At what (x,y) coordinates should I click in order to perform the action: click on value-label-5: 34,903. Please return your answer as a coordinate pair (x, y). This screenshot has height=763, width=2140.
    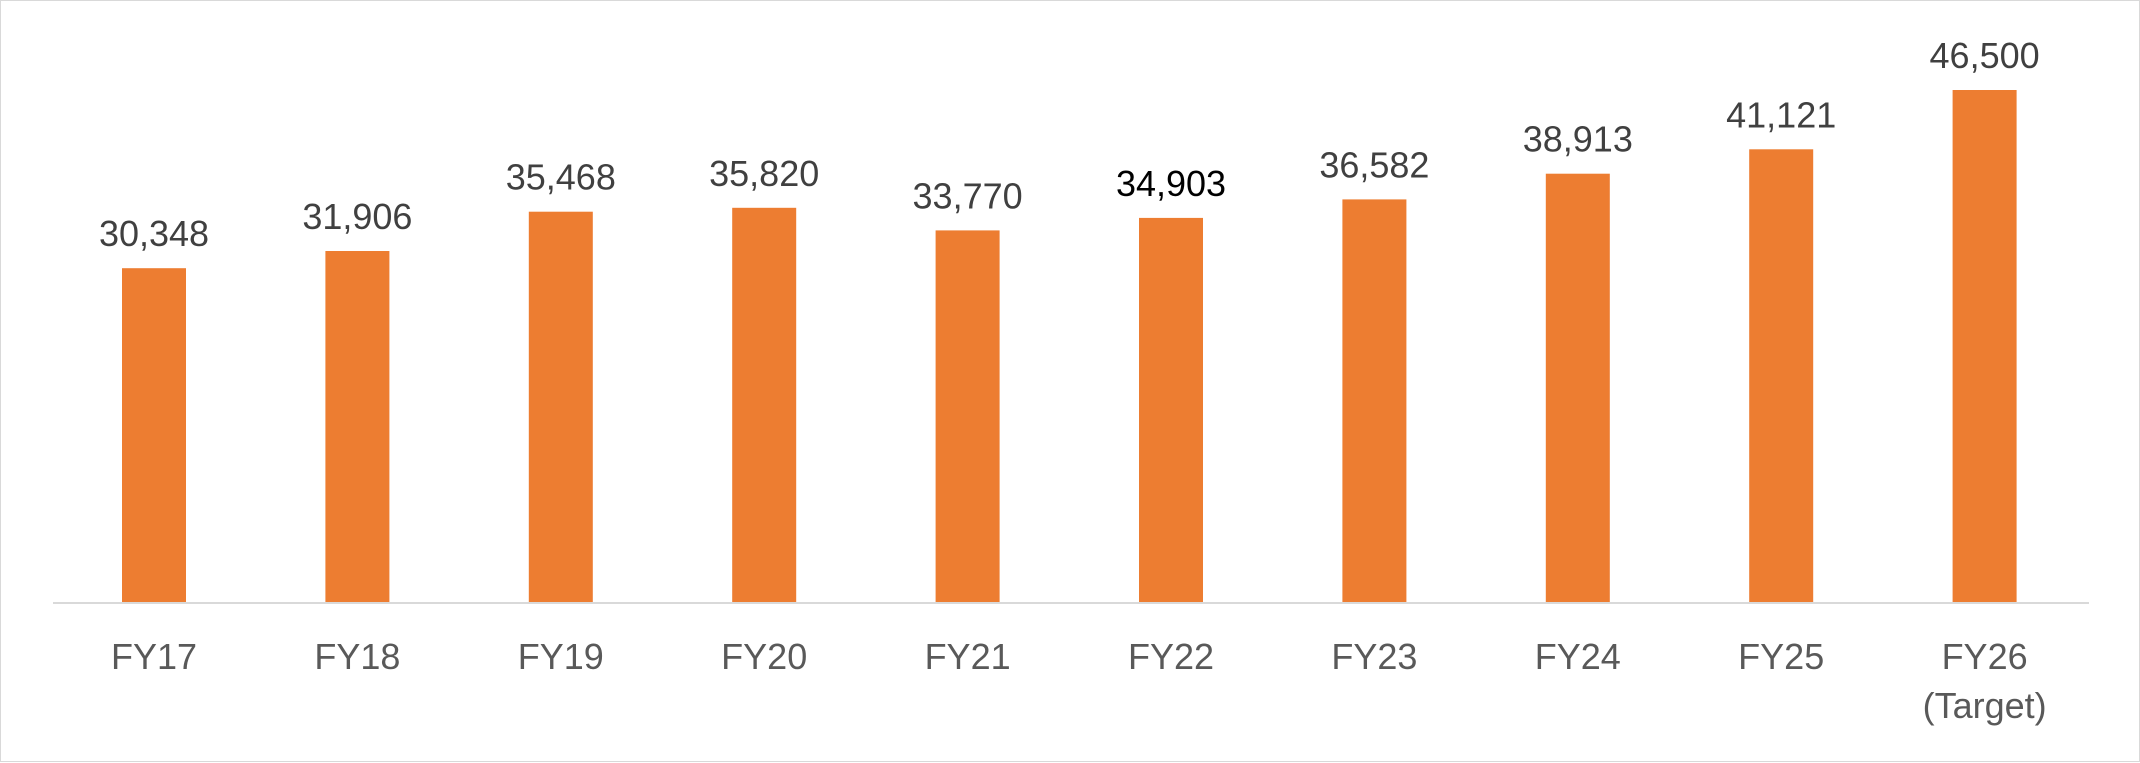
    Looking at the image, I should click on (1171, 183).